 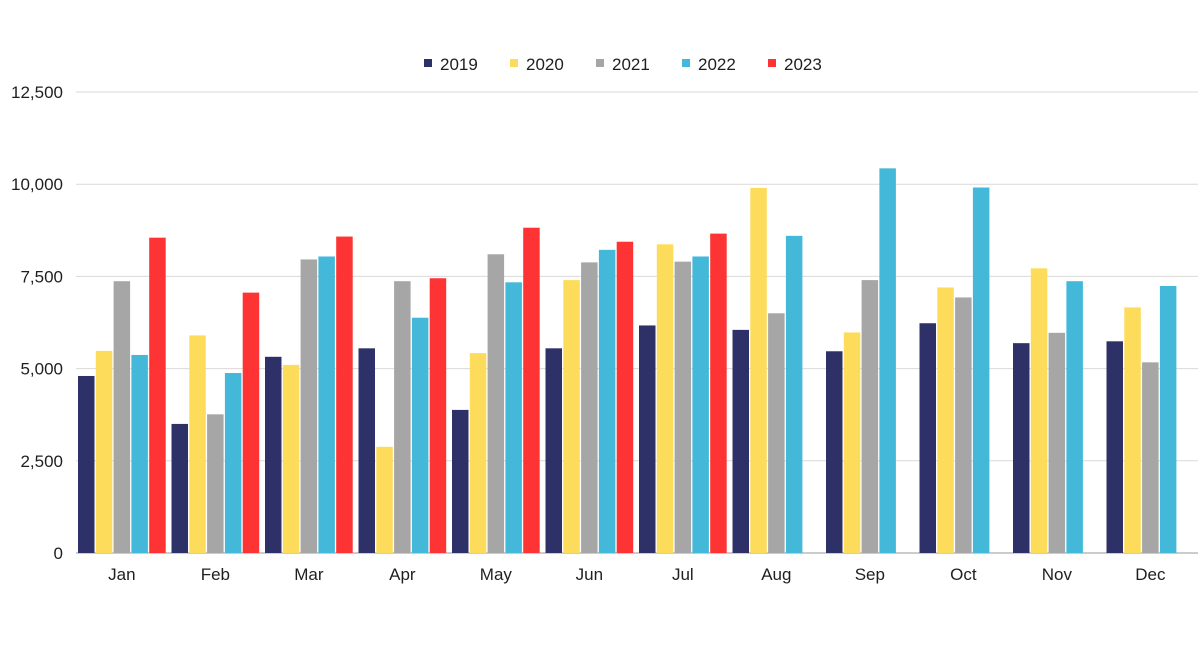 What do you see at coordinates (1150, 457) in the screenshot?
I see `bar-2021-dec` at bounding box center [1150, 457].